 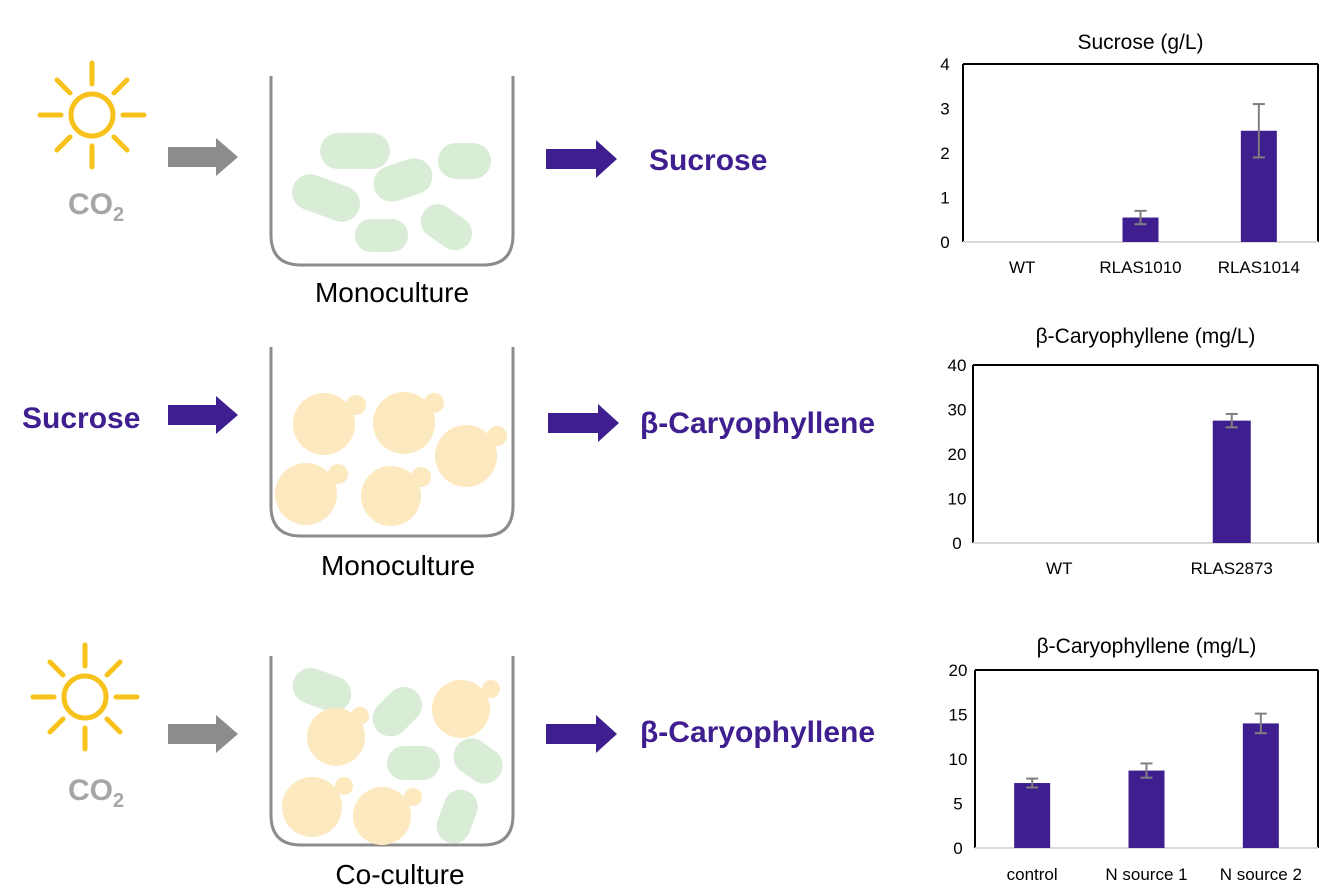 What do you see at coordinates (399, 872) in the screenshot?
I see `beaker-label: Co-culture` at bounding box center [399, 872].